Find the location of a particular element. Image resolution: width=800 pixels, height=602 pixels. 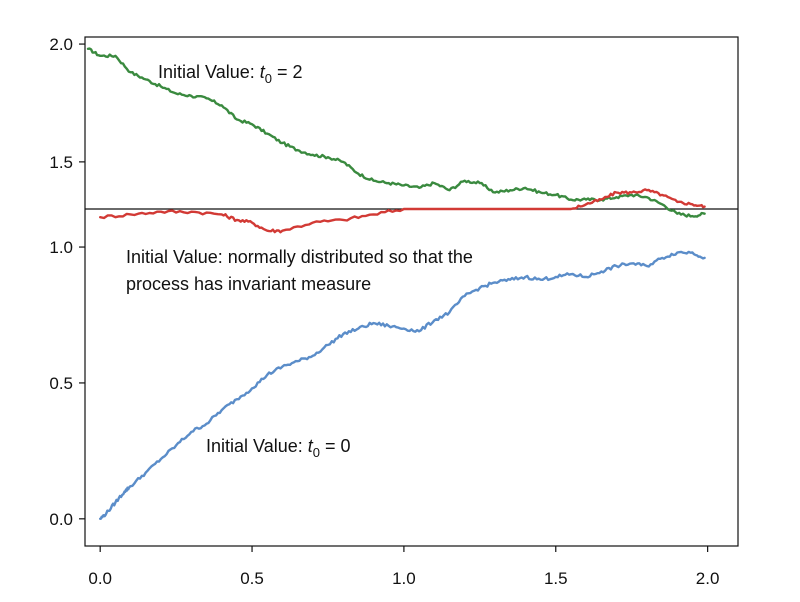

annotation-green-suffix: = 2 is located at coordinates (287, 72).